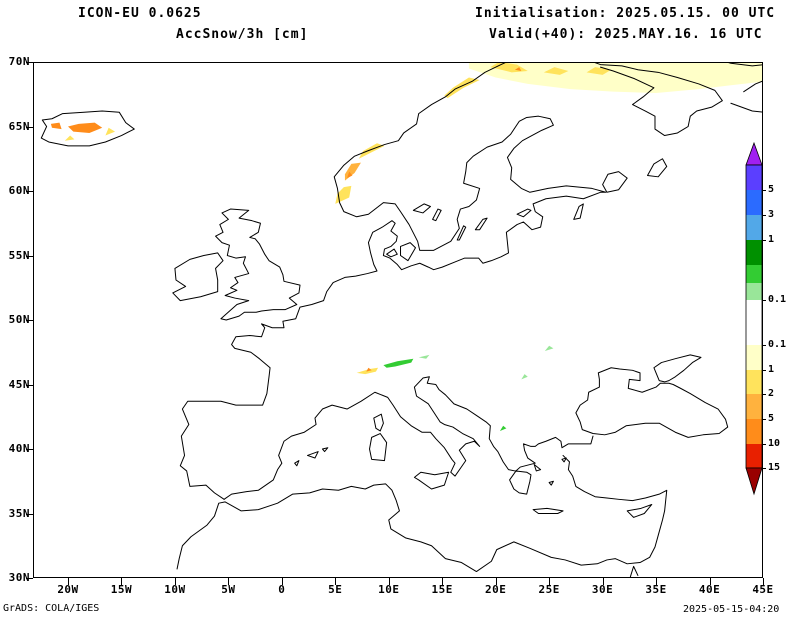 This screenshot has width=800, height=618. I want to click on lon-label: 40E, so click(709, 589).